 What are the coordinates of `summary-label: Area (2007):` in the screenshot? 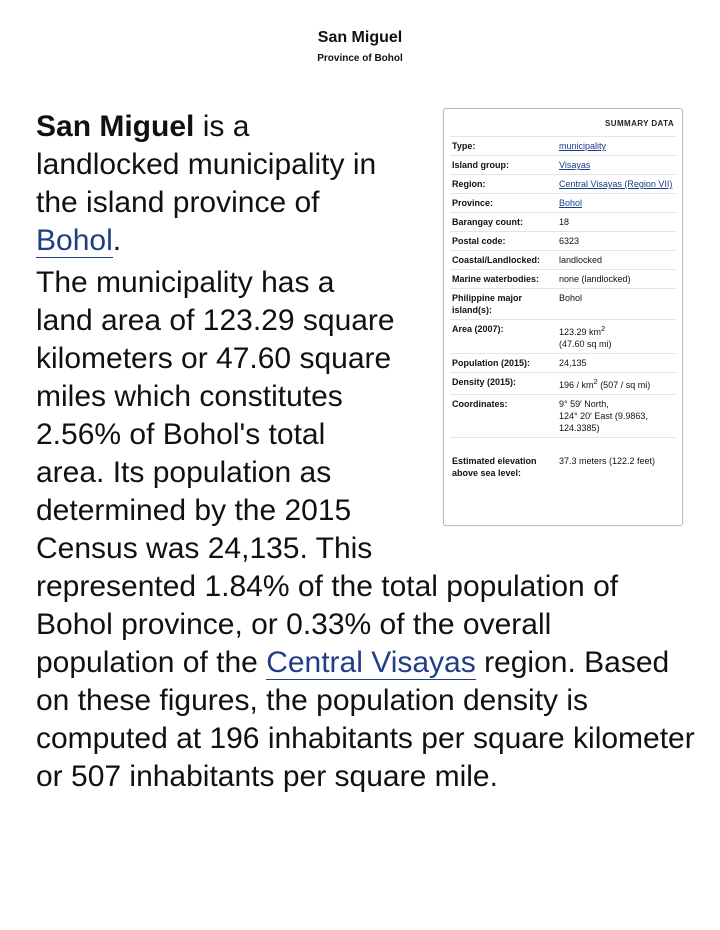 It's located at (478, 329).